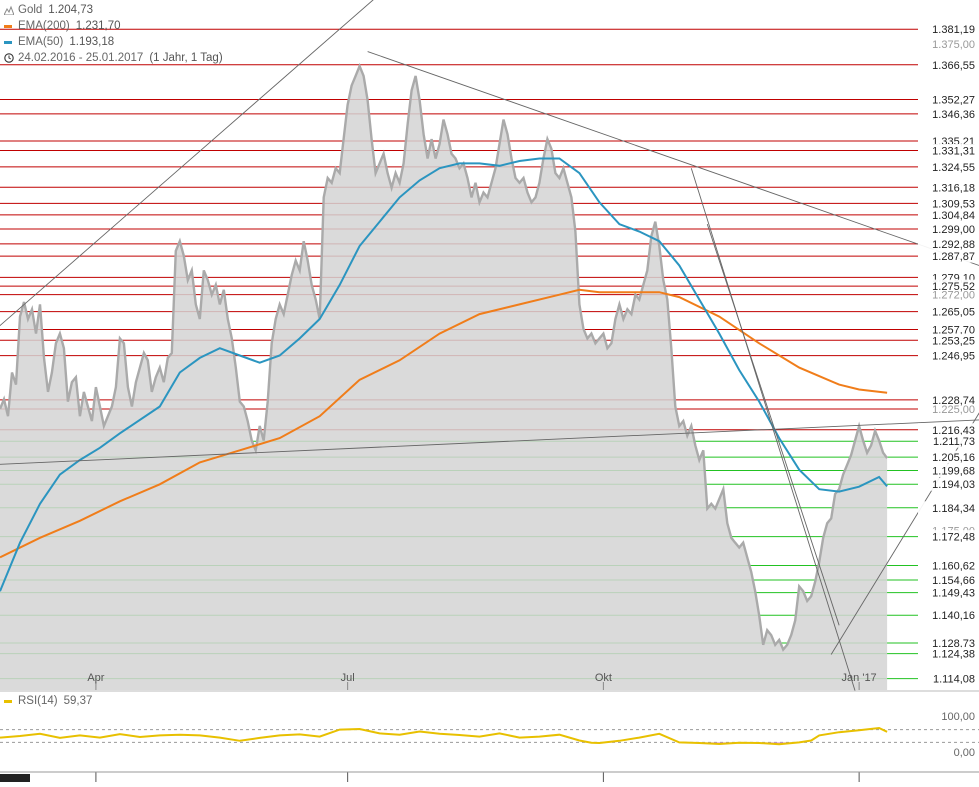  I want to click on legend-period: 24.02.2016 - 25.01.2017 (1 Jahr, 1 Tag), so click(113, 58).